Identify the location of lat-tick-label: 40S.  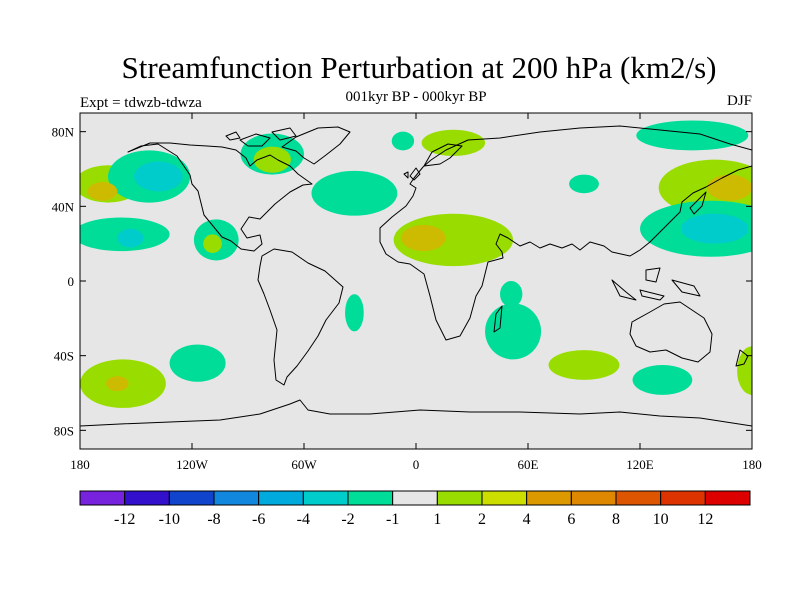
(64, 356).